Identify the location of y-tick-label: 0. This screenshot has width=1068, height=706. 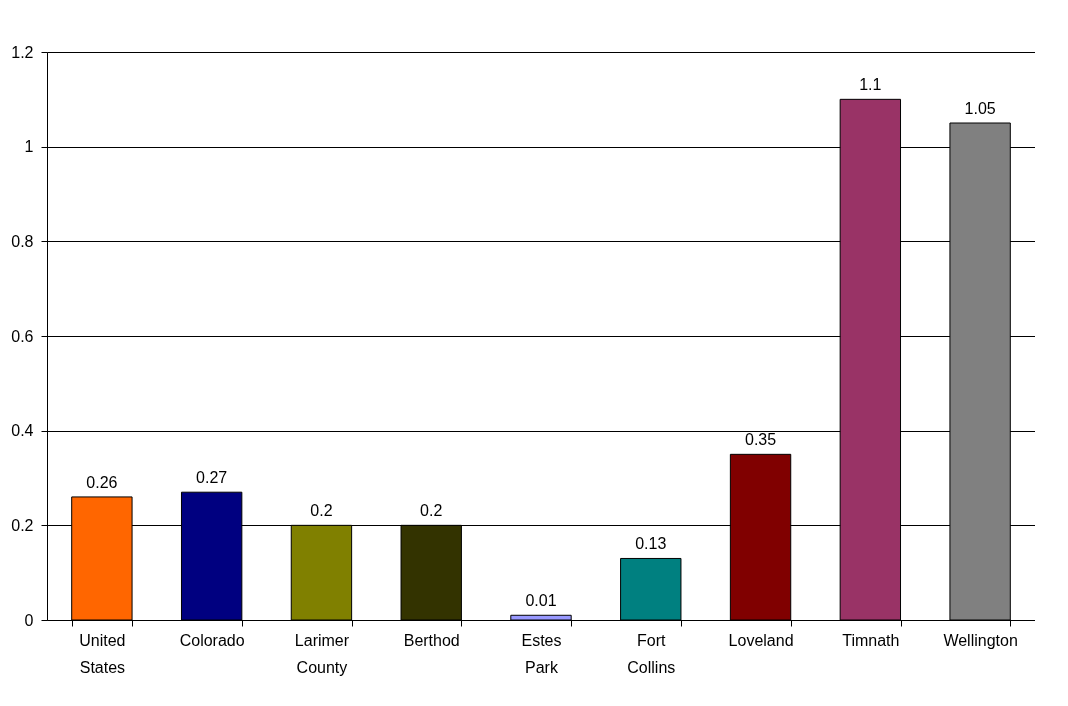
(29, 620).